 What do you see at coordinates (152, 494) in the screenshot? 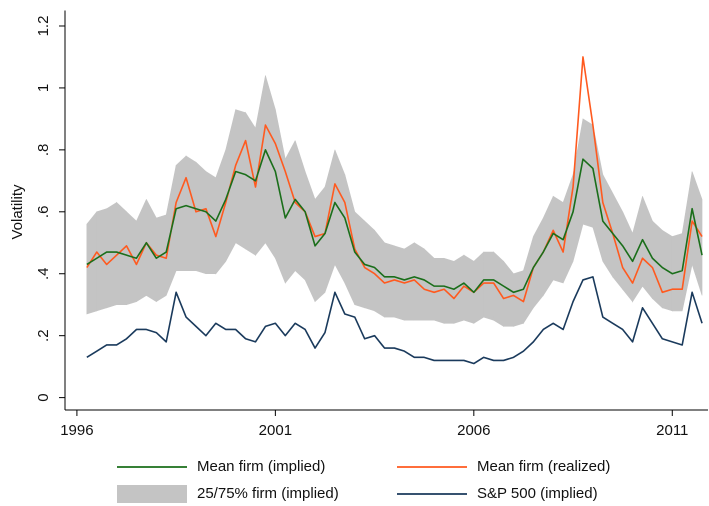
I see `legend-swatch` at bounding box center [152, 494].